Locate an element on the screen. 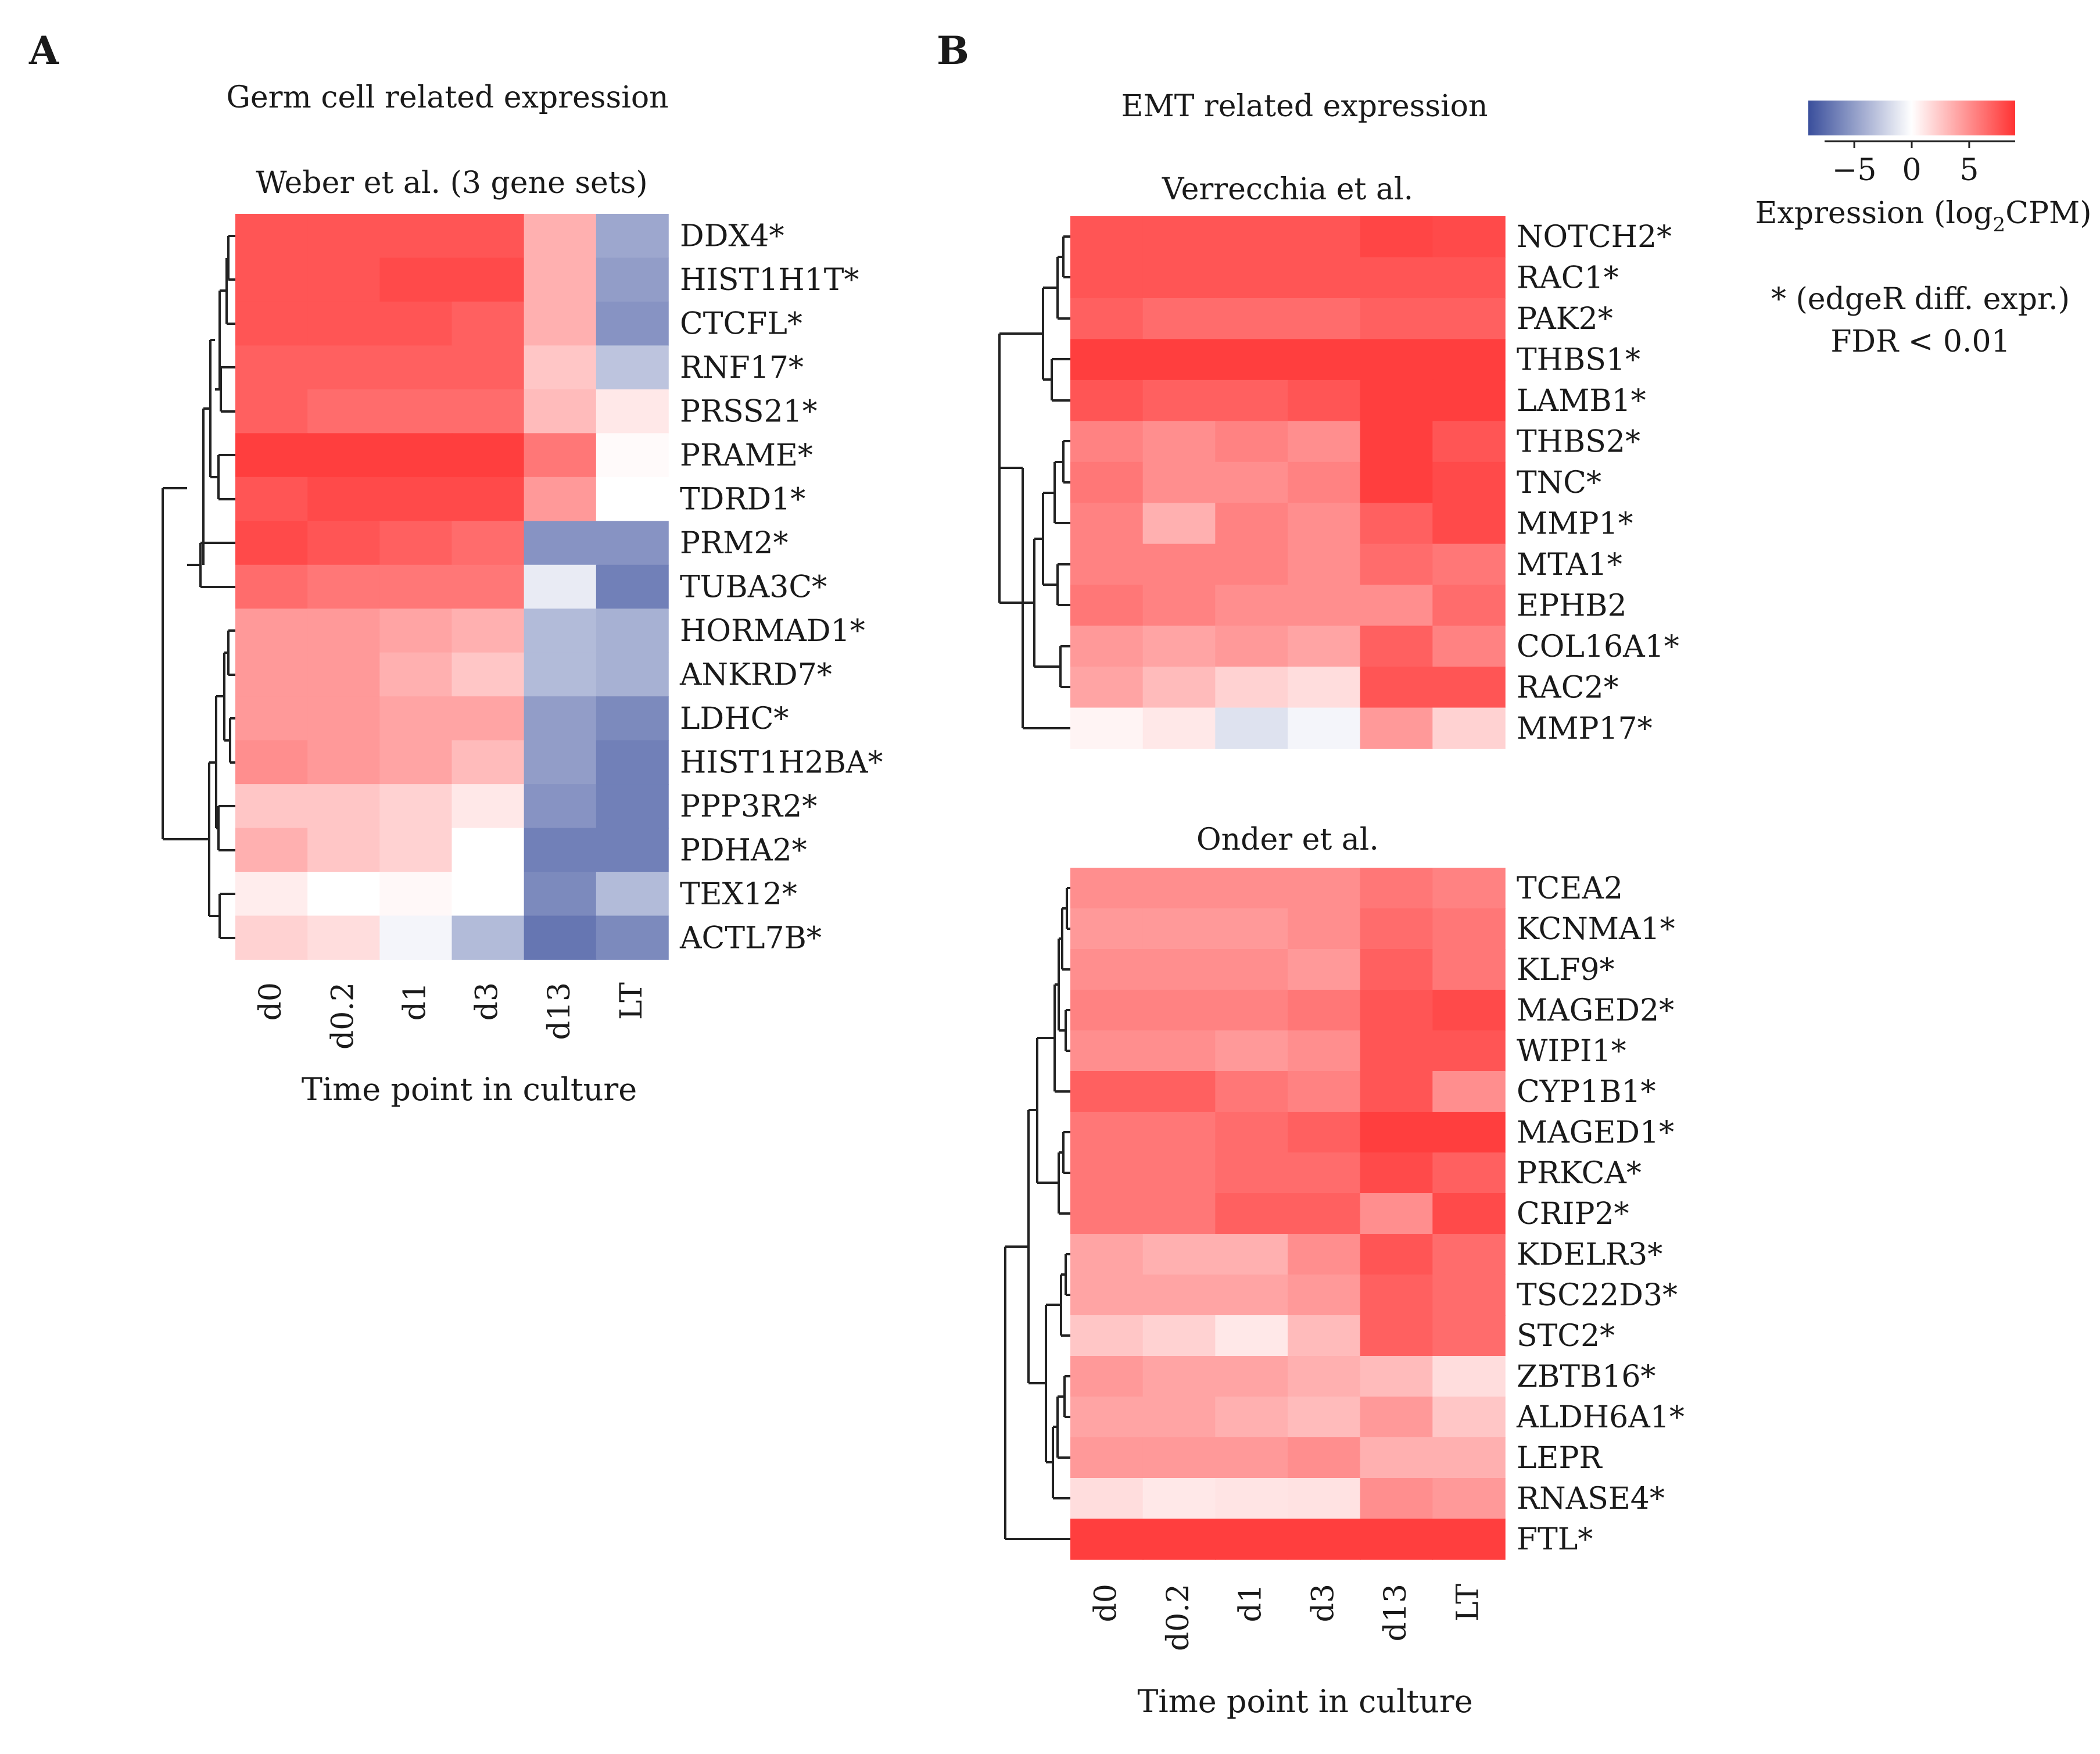 The width and height of the screenshot is (2100, 1754). dendrogram-verrecchia is located at coordinates (1034, 482).